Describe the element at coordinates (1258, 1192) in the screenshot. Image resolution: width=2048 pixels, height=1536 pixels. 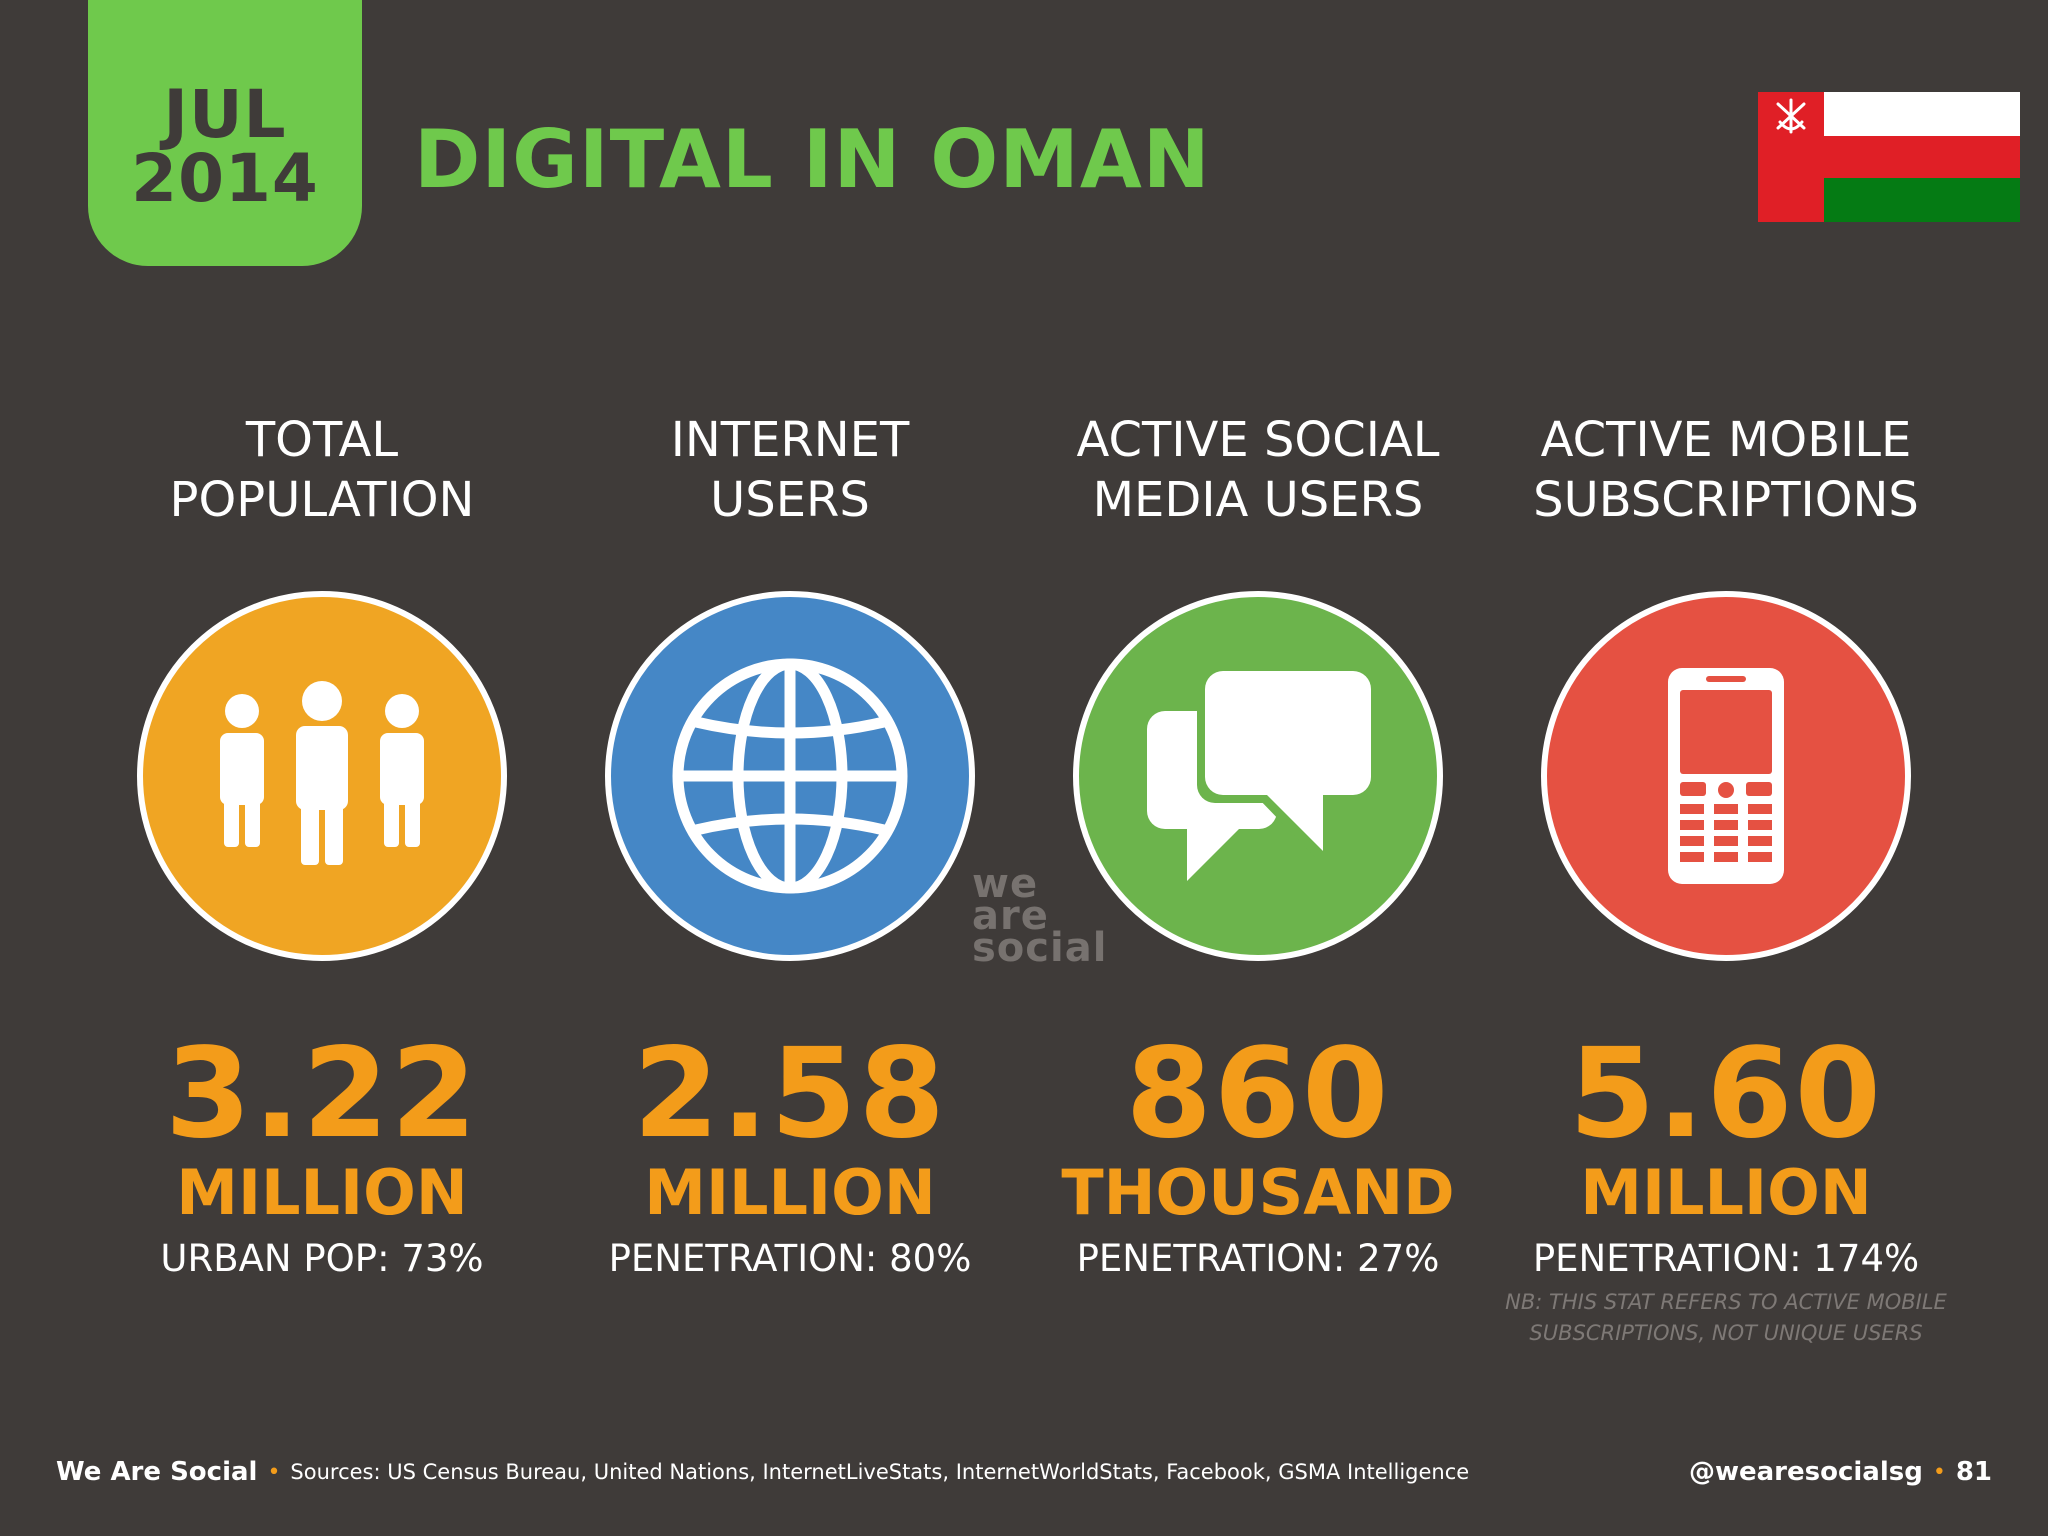
I see `stat-unit: THOUSAND` at that location.